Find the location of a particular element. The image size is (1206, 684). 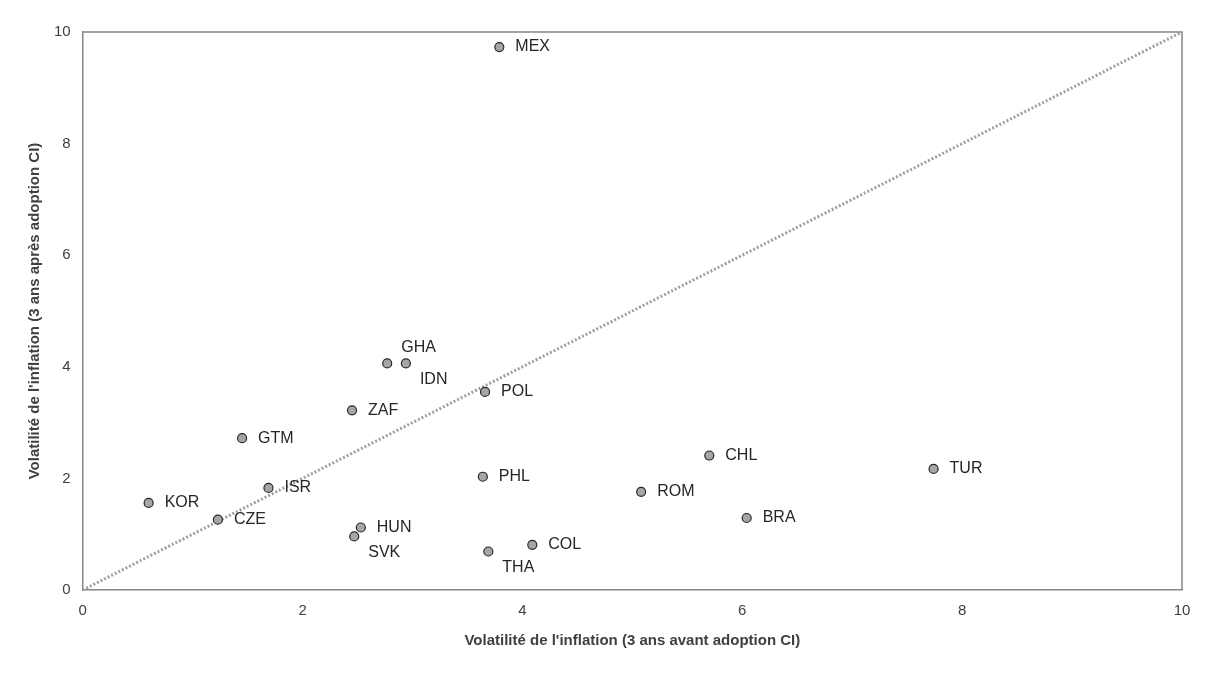

annotation: ISR is located at coordinates (298, 487).